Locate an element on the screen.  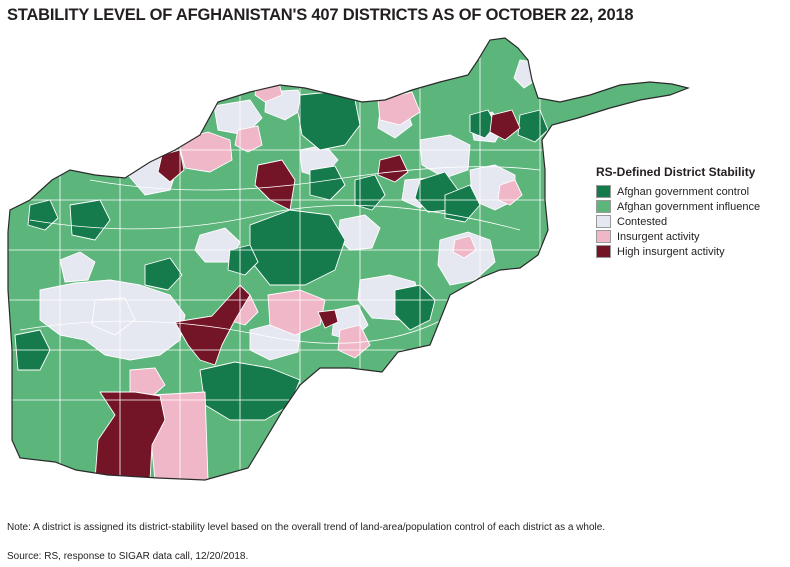
legend-swatch-insurgent-activity is located at coordinates (603, 236).